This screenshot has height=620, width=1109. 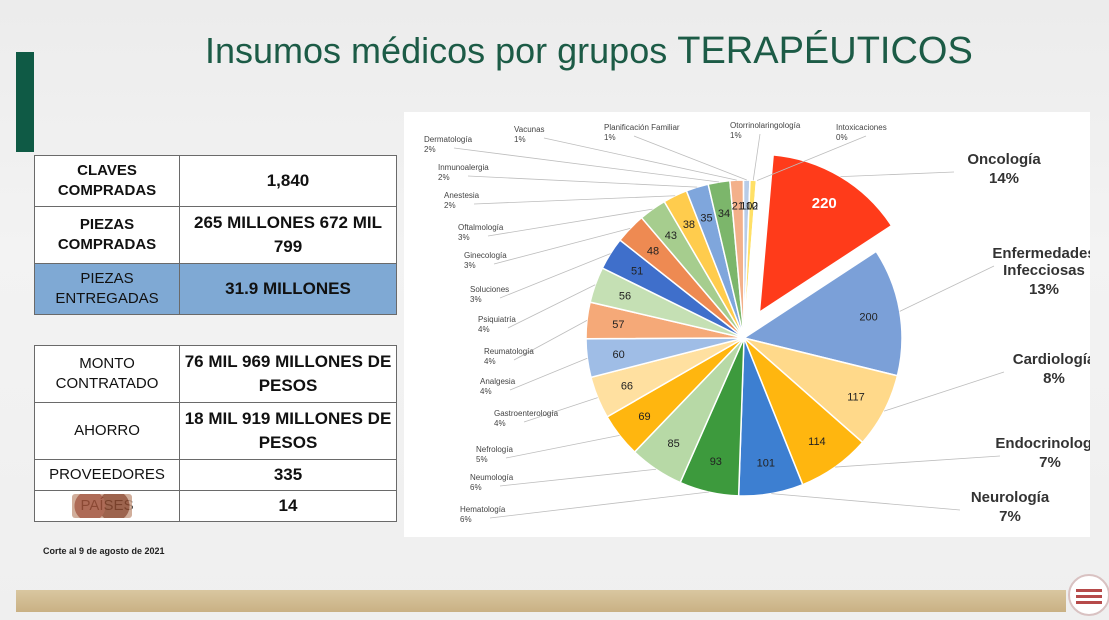 I want to click on slice-value-label: 85, so click(x=674, y=444).